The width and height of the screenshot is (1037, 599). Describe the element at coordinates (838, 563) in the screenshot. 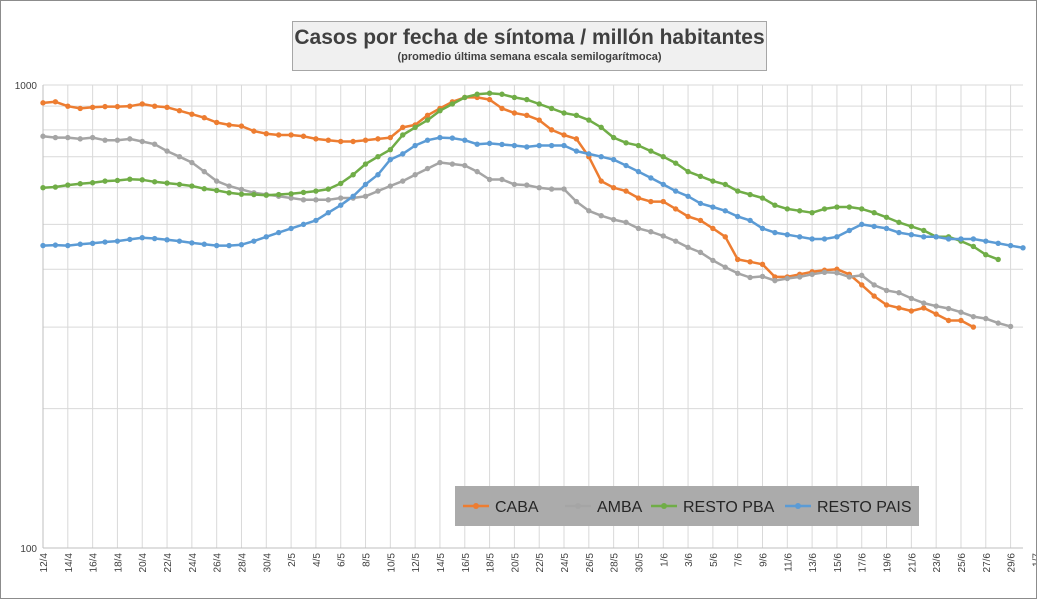

I see `x-tick-label: 15/6` at that location.